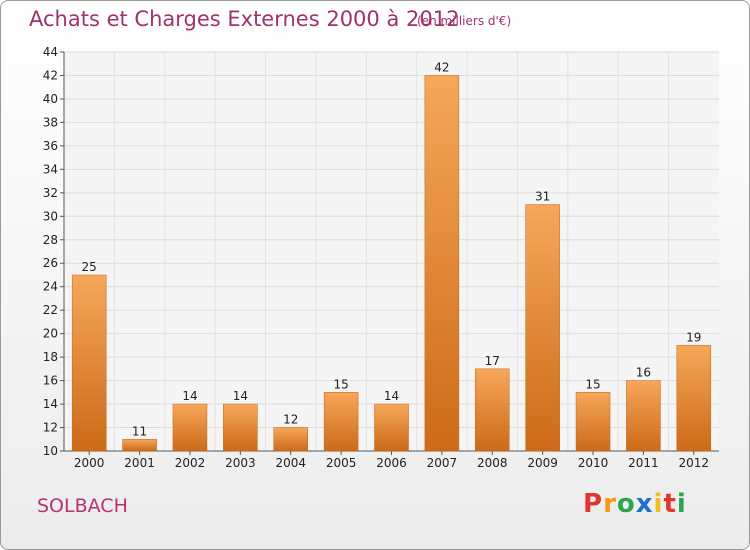  What do you see at coordinates (139, 431) in the screenshot?
I see `data-label: 11` at bounding box center [139, 431].